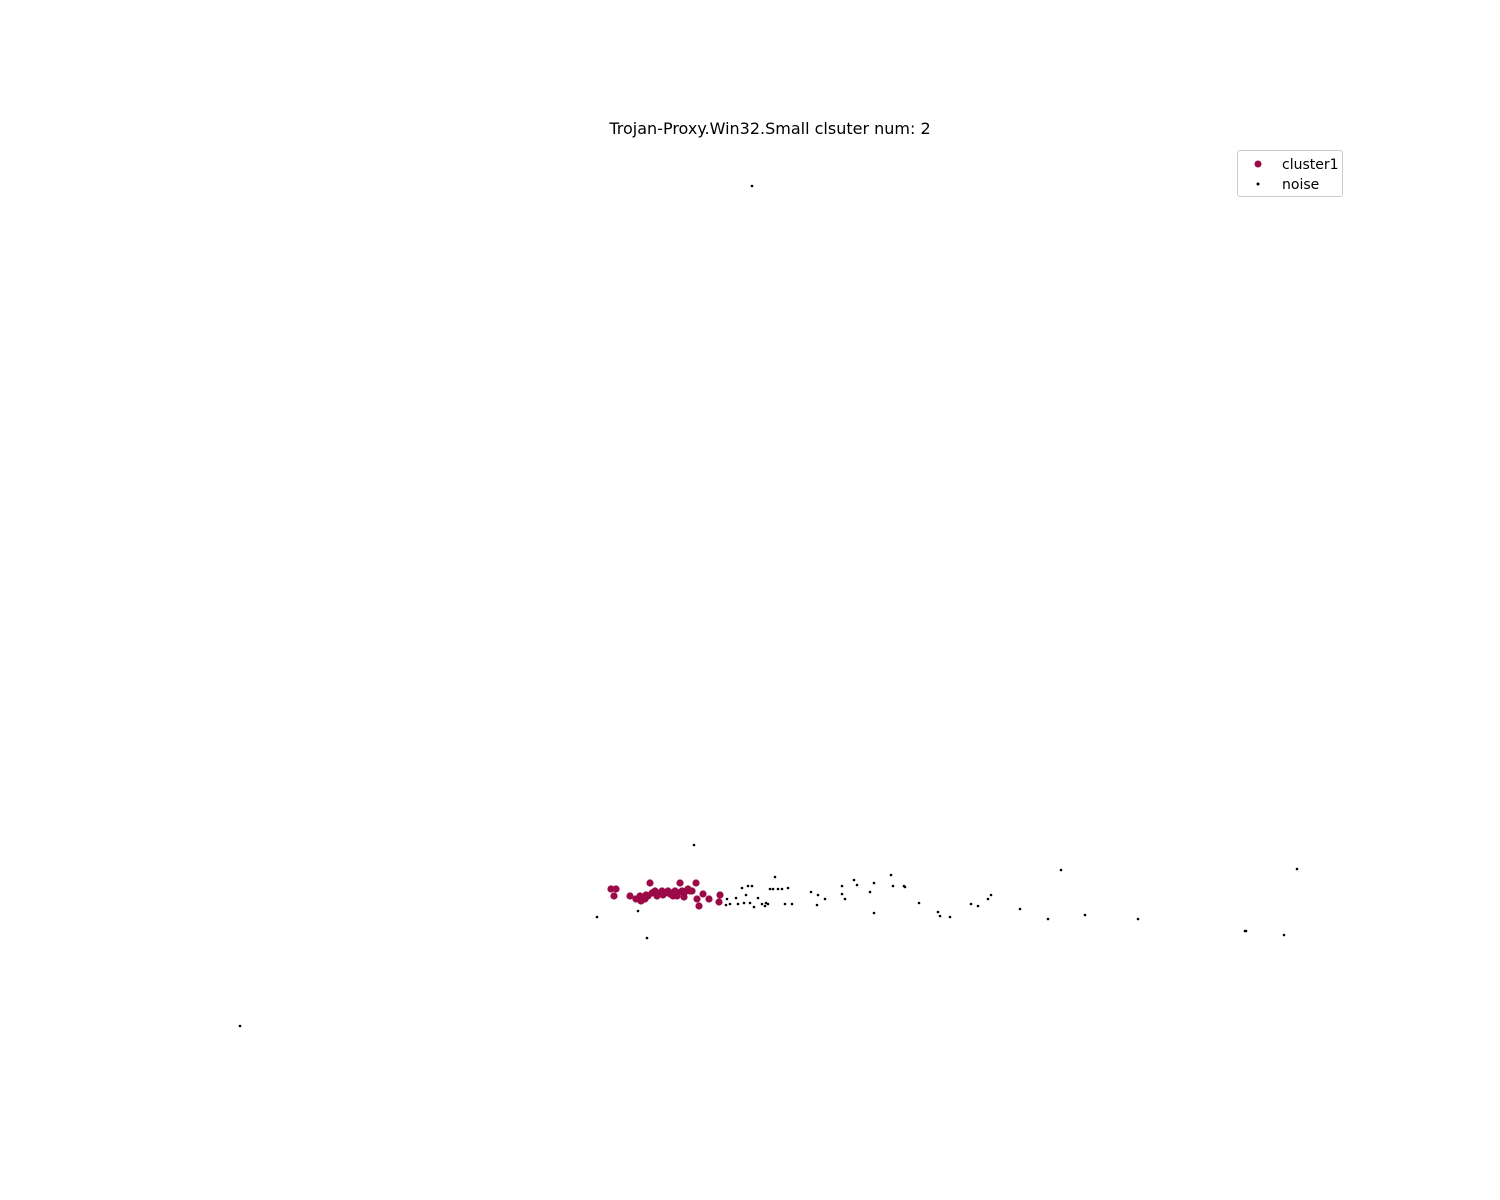 This screenshot has height=1200, width=1500. What do you see at coordinates (1258, 184) in the screenshot?
I see `legend-marker-noise` at bounding box center [1258, 184].